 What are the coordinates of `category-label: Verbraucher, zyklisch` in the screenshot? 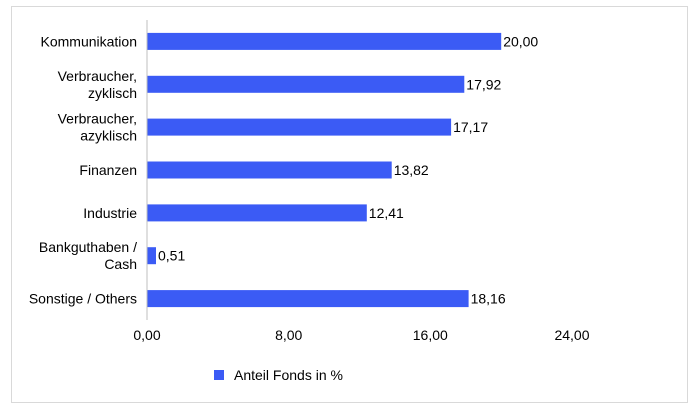 It's located at (97, 84).